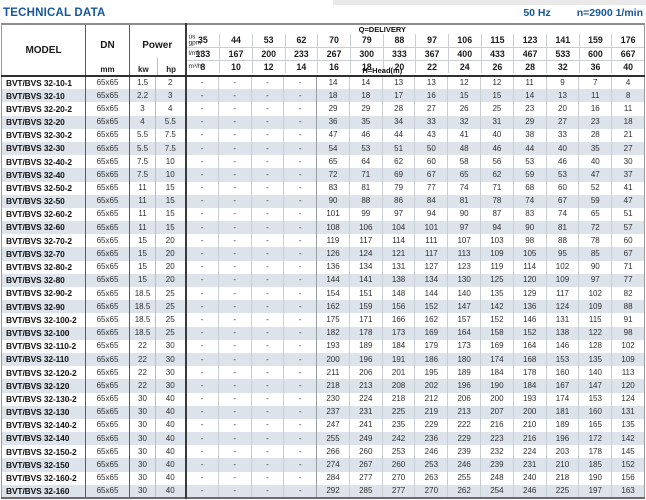 This screenshot has height=500, width=646. I want to click on head-cell: 146, so click(529, 320).